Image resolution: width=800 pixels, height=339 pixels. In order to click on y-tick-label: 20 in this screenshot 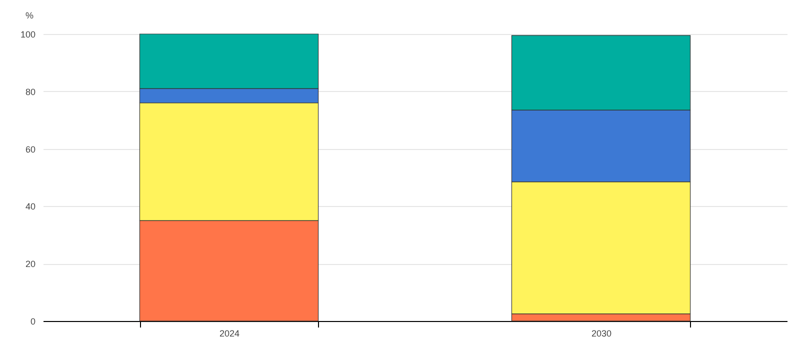, I will do `click(30, 264)`.